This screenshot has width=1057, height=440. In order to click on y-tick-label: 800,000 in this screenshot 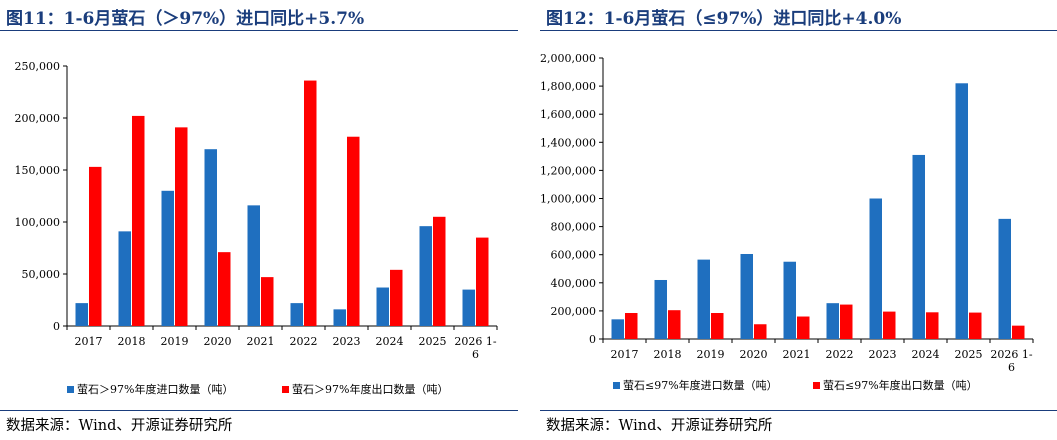, I will do `click(574, 227)`.